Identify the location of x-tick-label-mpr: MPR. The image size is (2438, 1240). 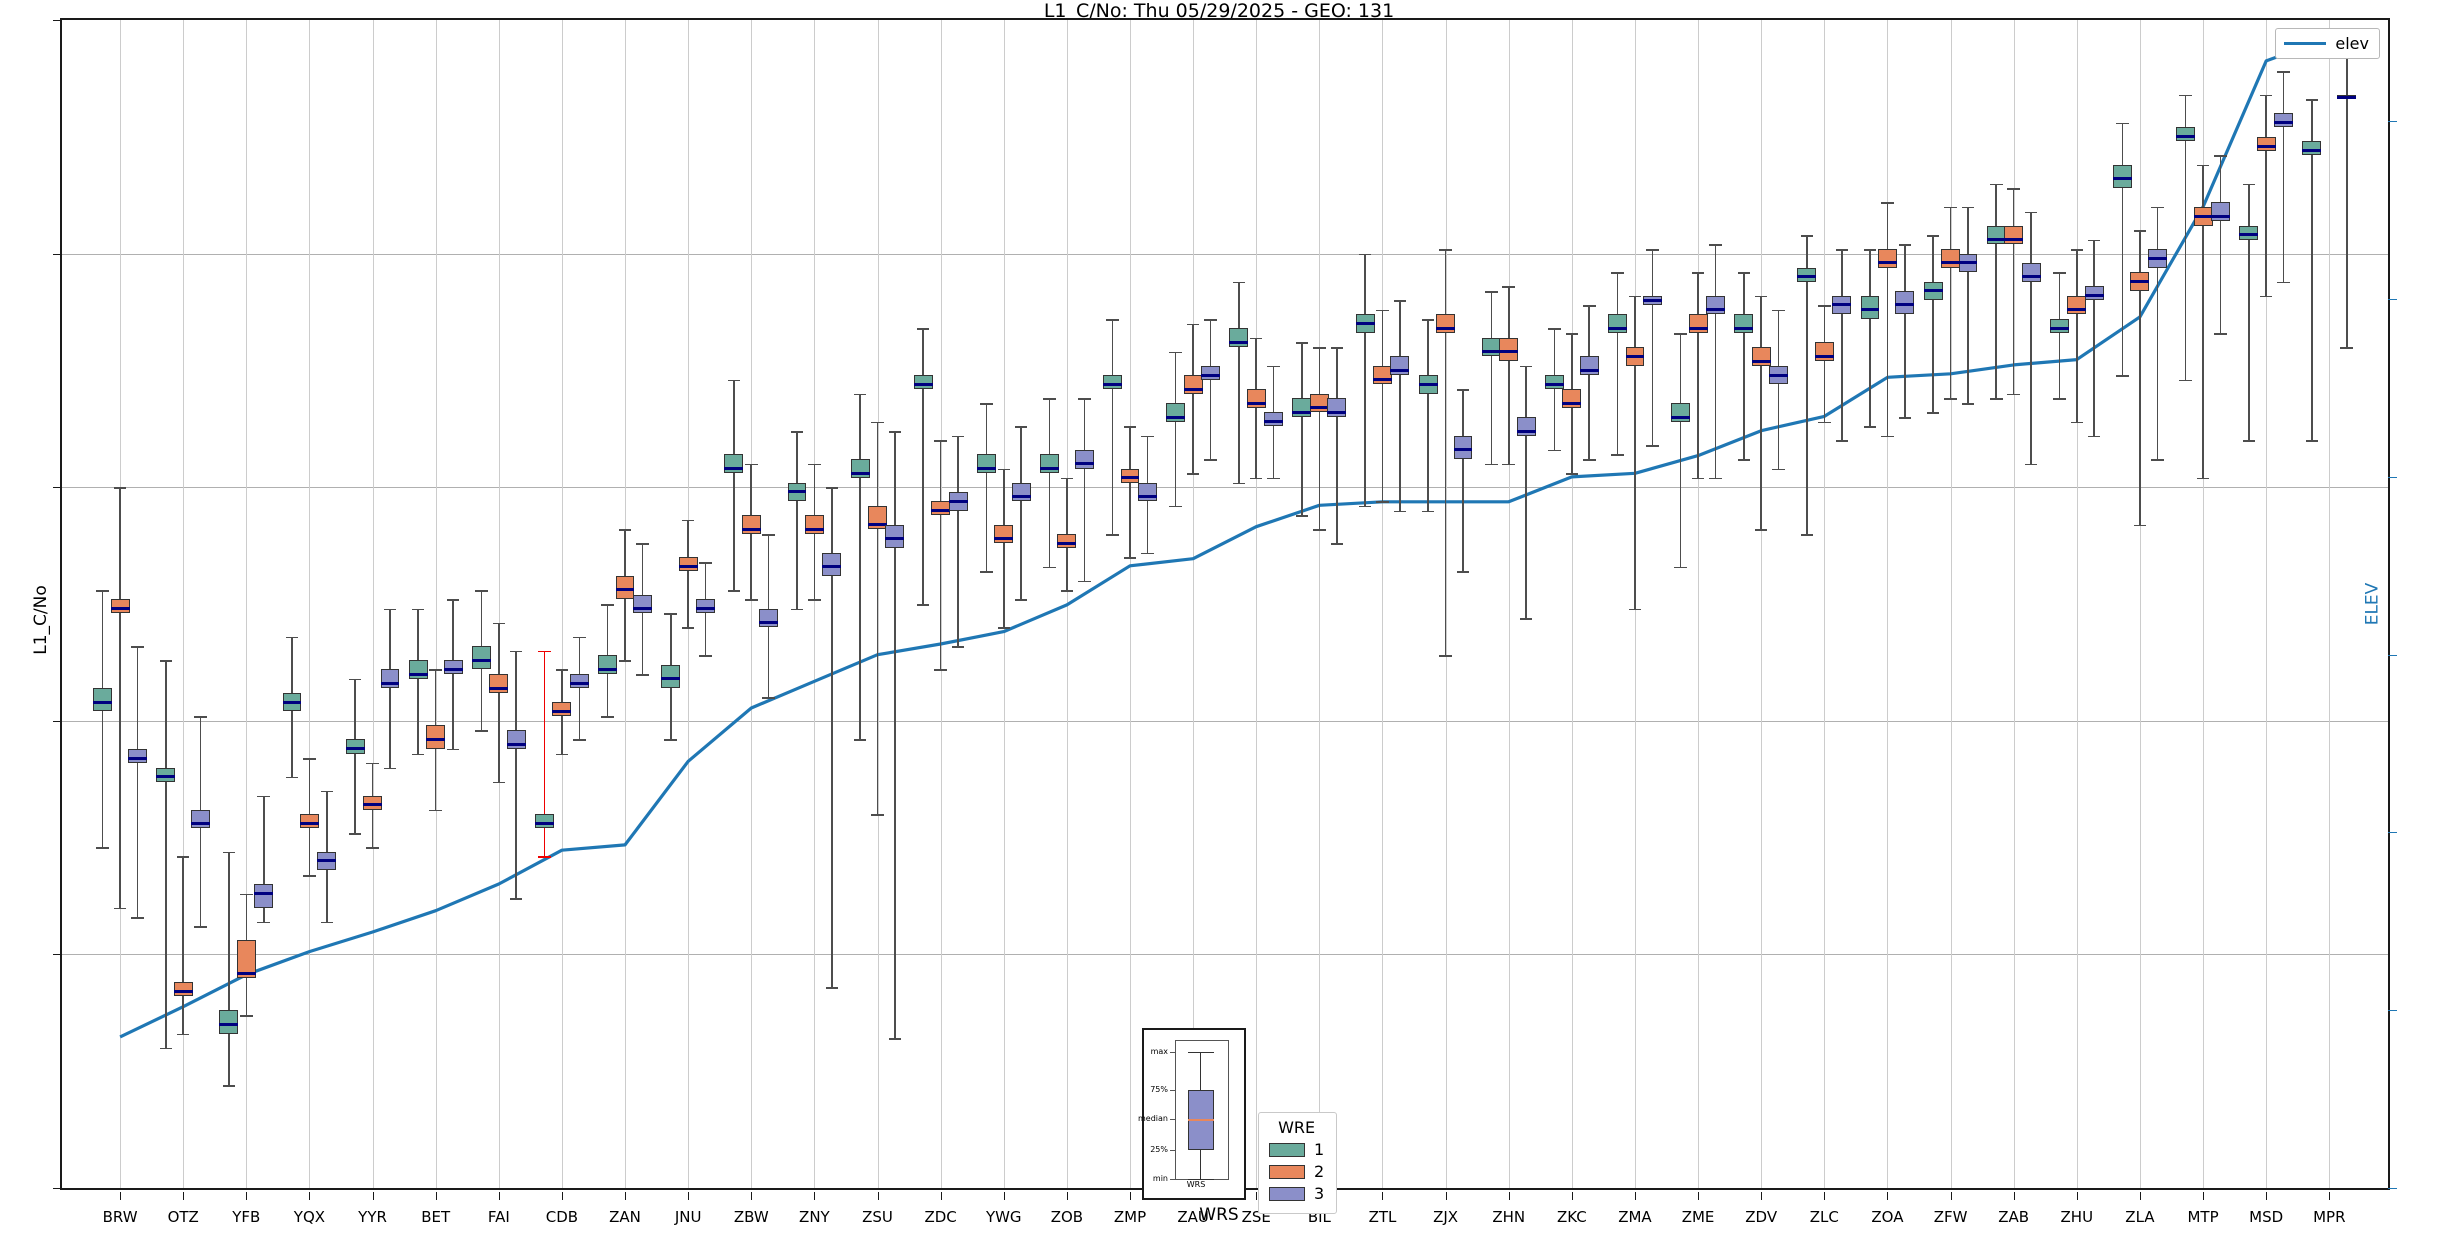
(2329, 1217).